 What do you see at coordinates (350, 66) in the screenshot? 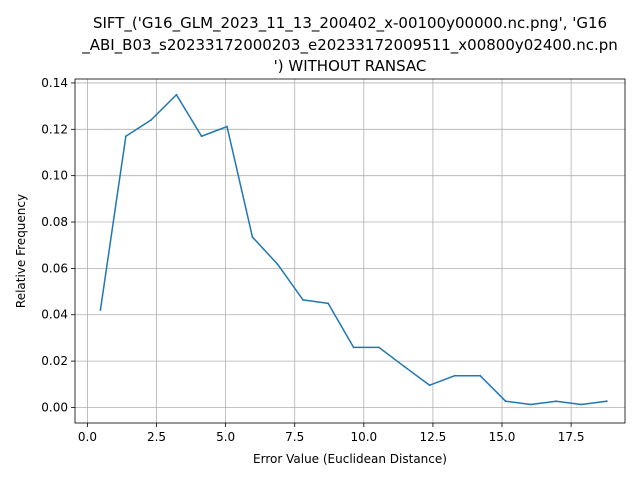
I see `chart-title-line-3: ') WITHOUT RANSAC` at bounding box center [350, 66].